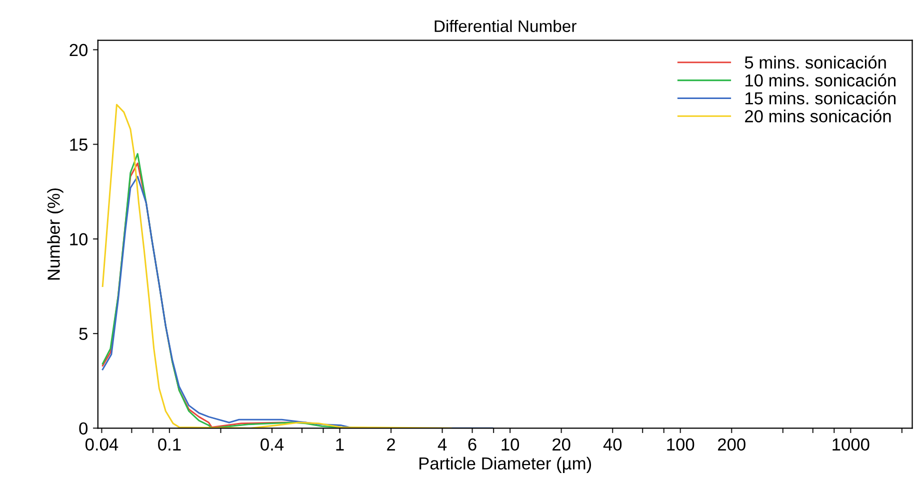 This screenshot has width=915, height=491. I want to click on x-tick-label: 1000, so click(851, 444).